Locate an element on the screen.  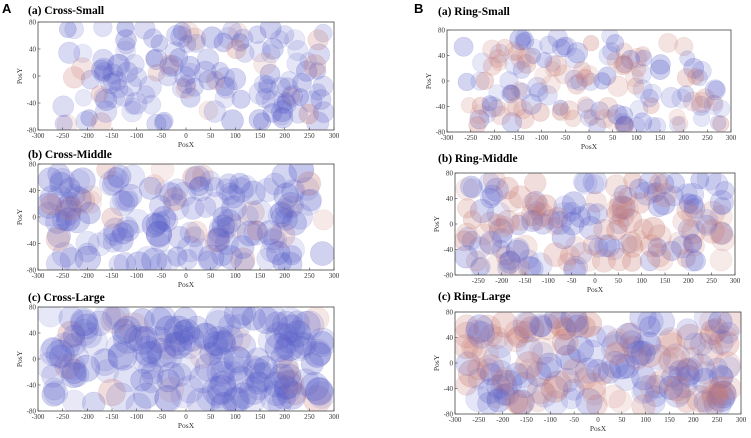
x-tick-label: 50 is located at coordinates (622, 420).